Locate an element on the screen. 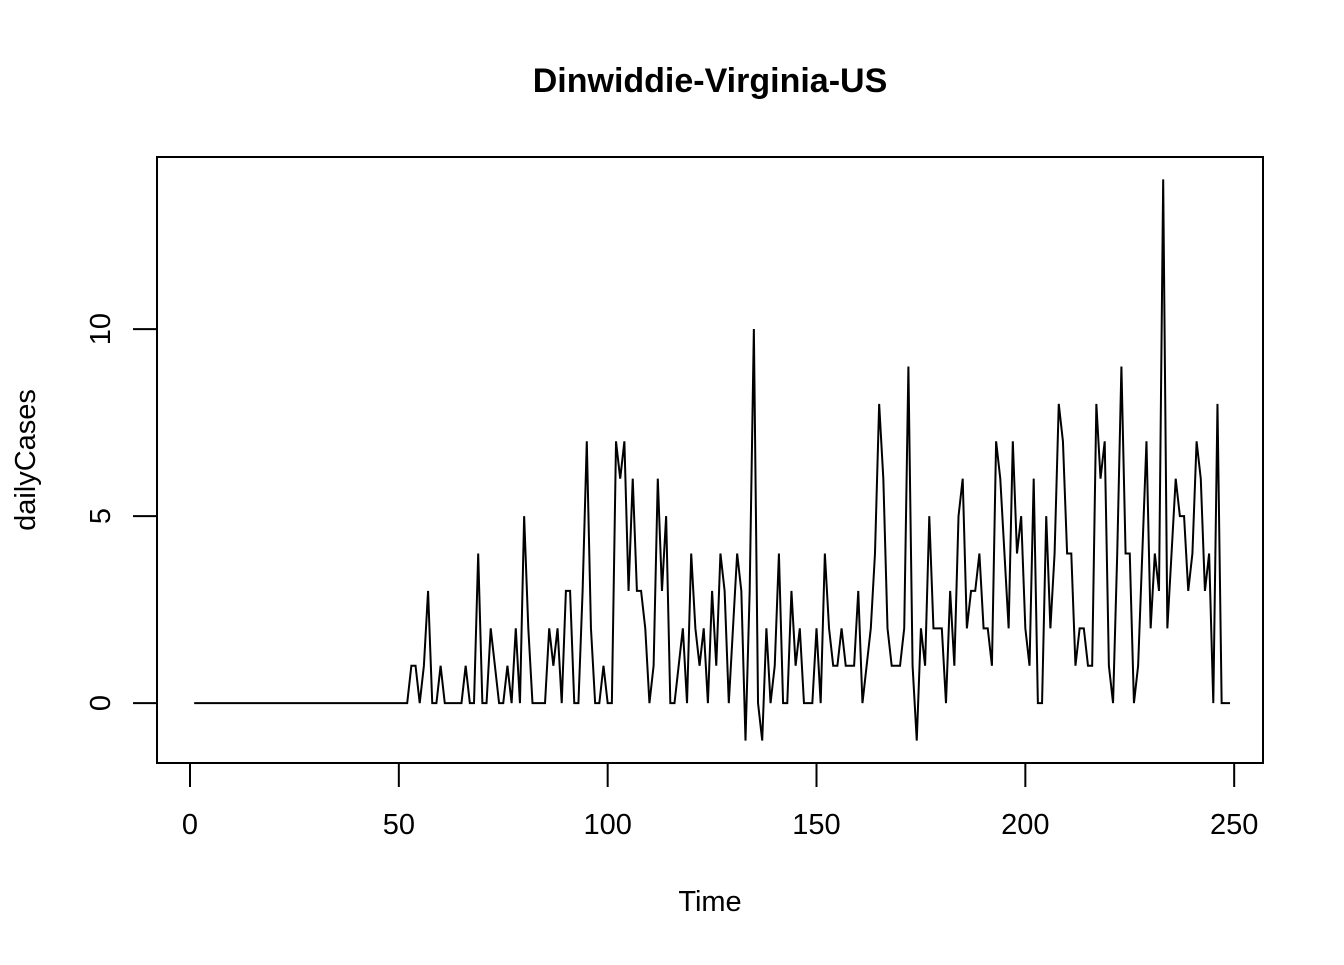  chart-title: Dinwiddie-Virginia-US is located at coordinates (710, 81).